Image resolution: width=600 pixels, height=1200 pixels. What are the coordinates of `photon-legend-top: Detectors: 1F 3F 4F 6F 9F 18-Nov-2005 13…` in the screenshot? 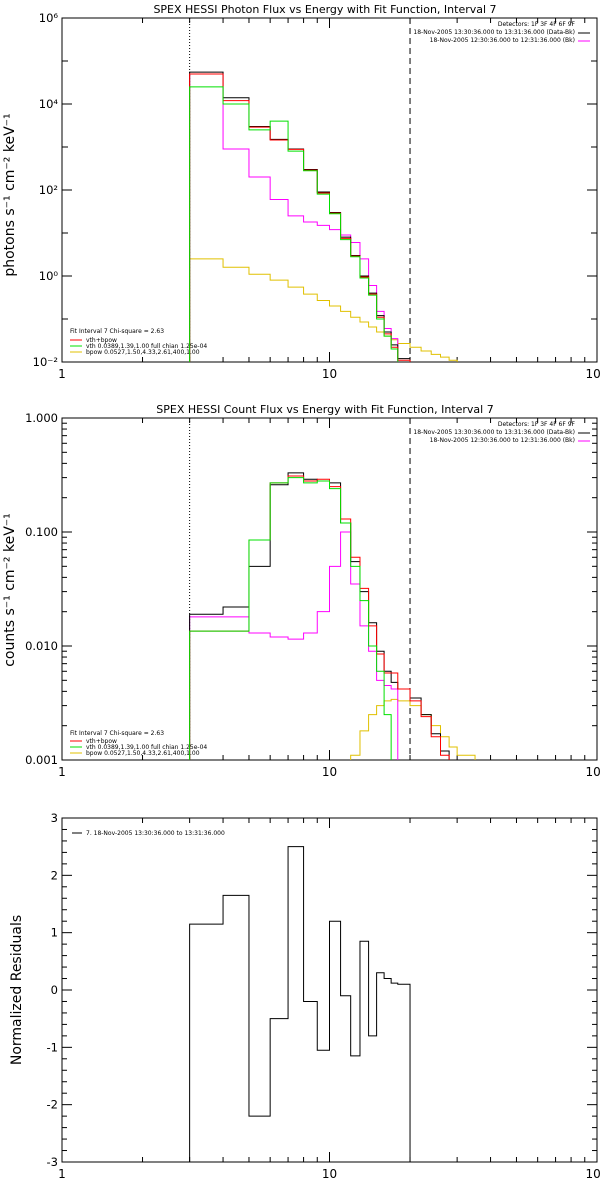 It's located at (501, 32).